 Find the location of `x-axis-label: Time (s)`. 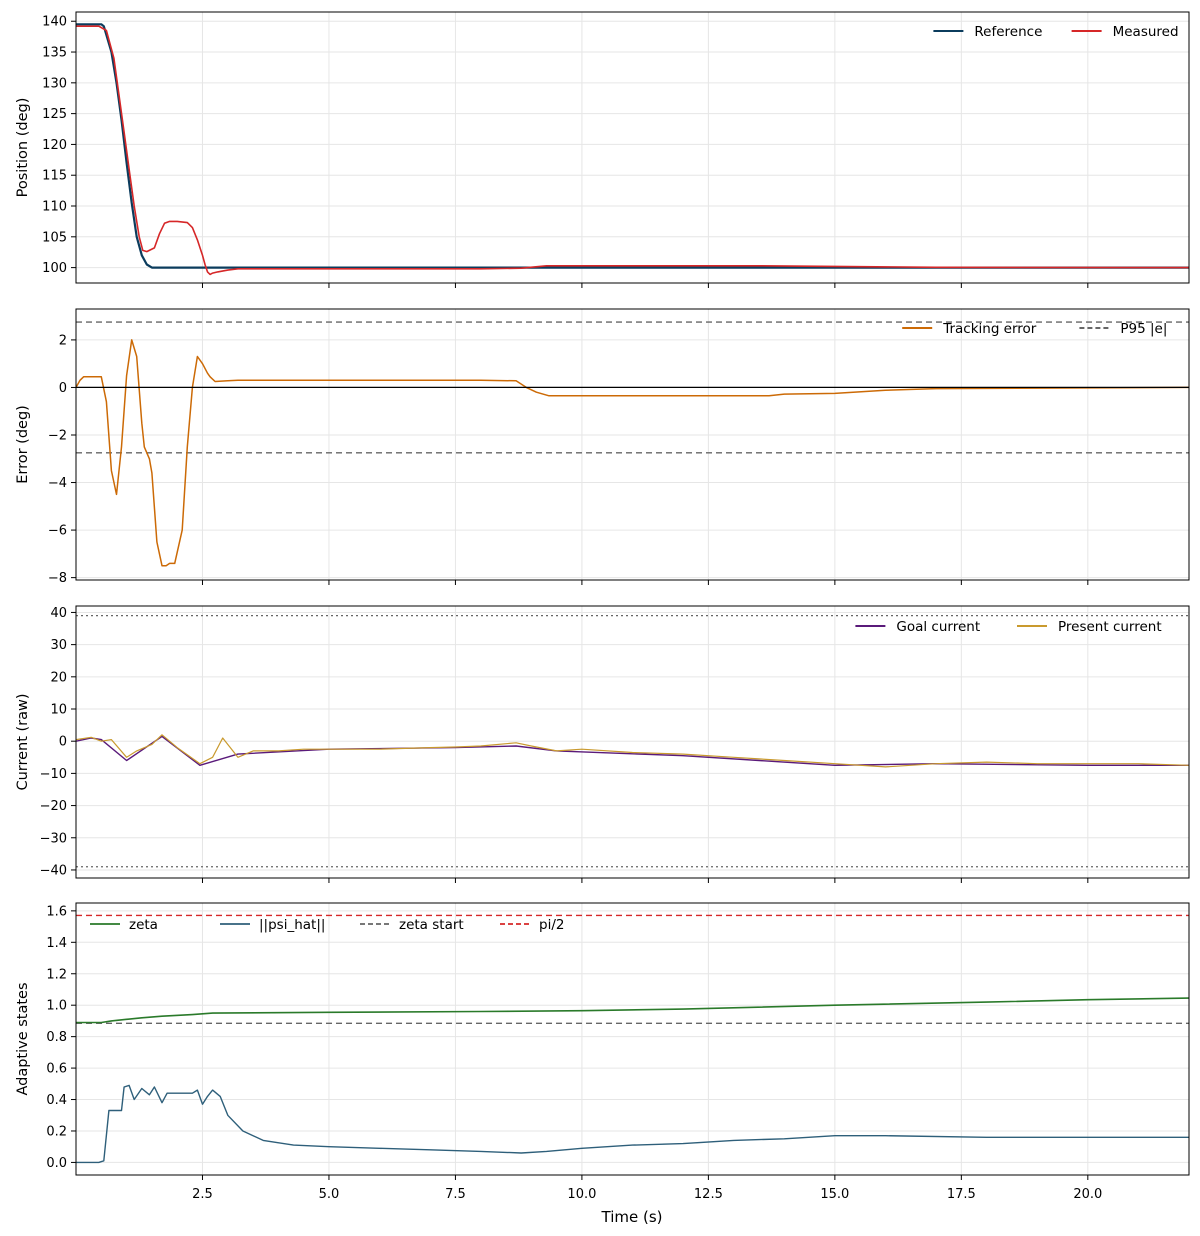

x-axis-label: Time (s) is located at coordinates (632, 1217).